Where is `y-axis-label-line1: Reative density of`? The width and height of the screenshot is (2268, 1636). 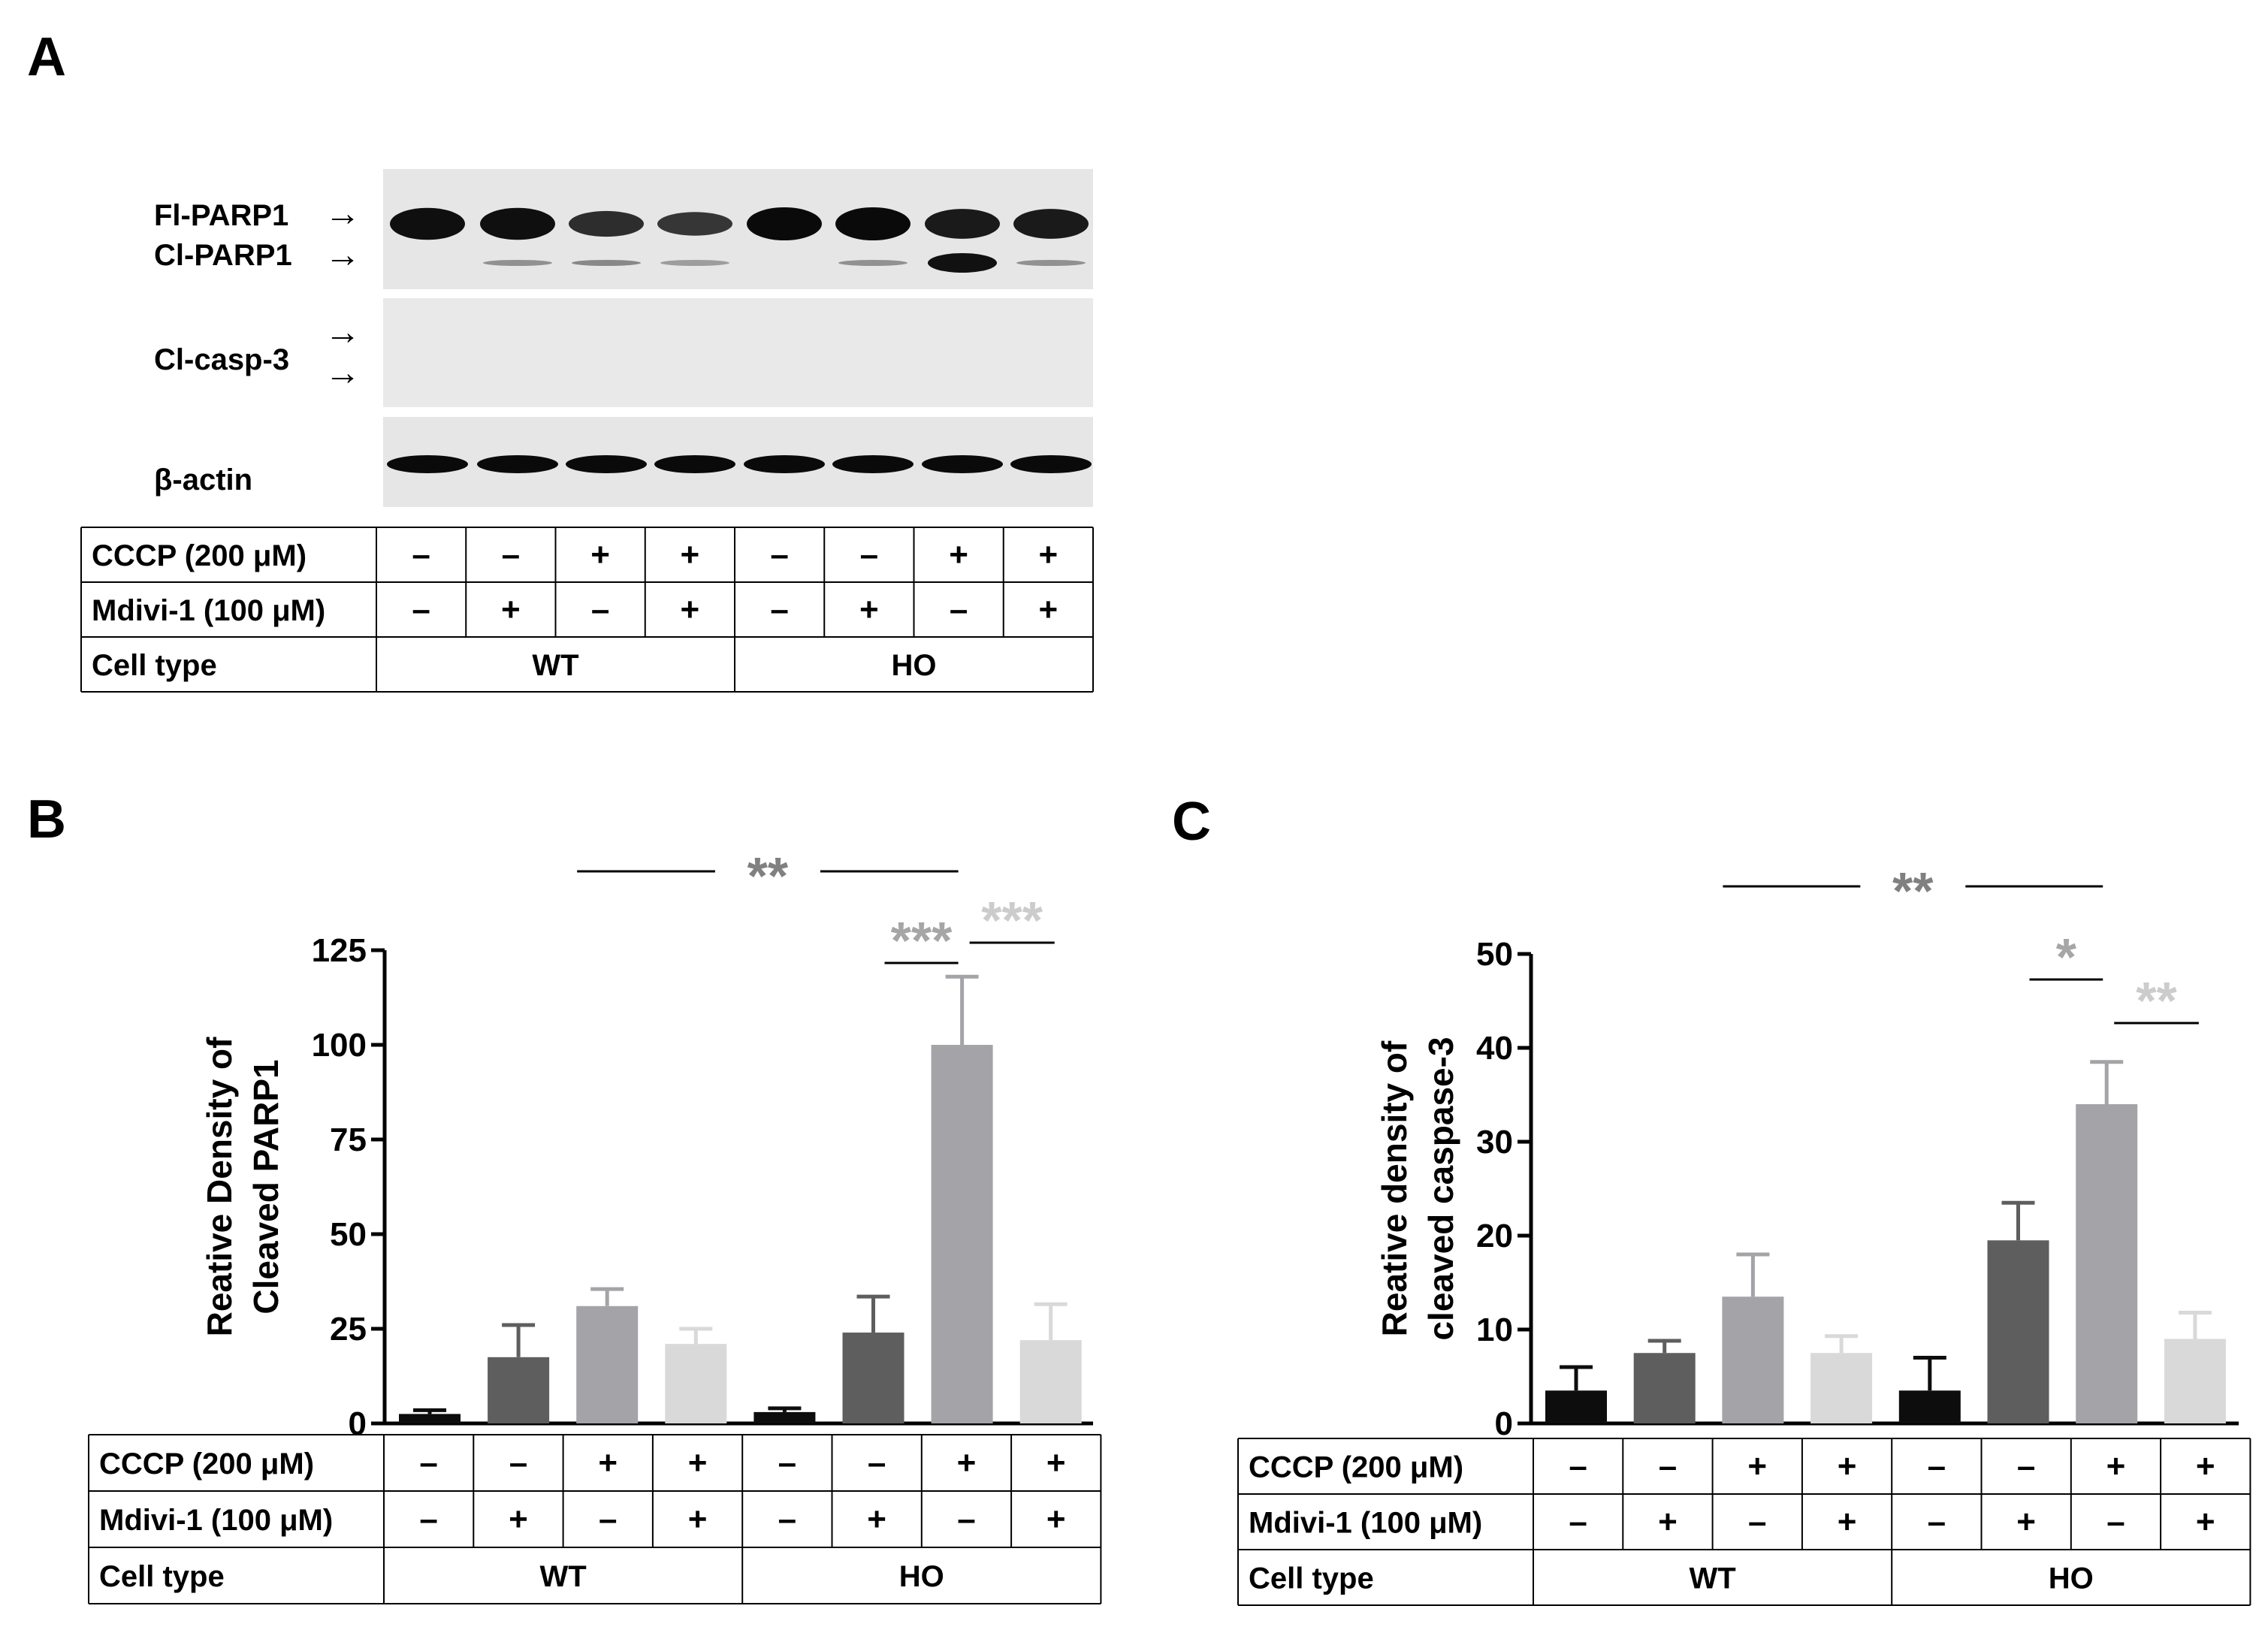 y-axis-label-line1: Reative density of is located at coordinates (1395, 1188).